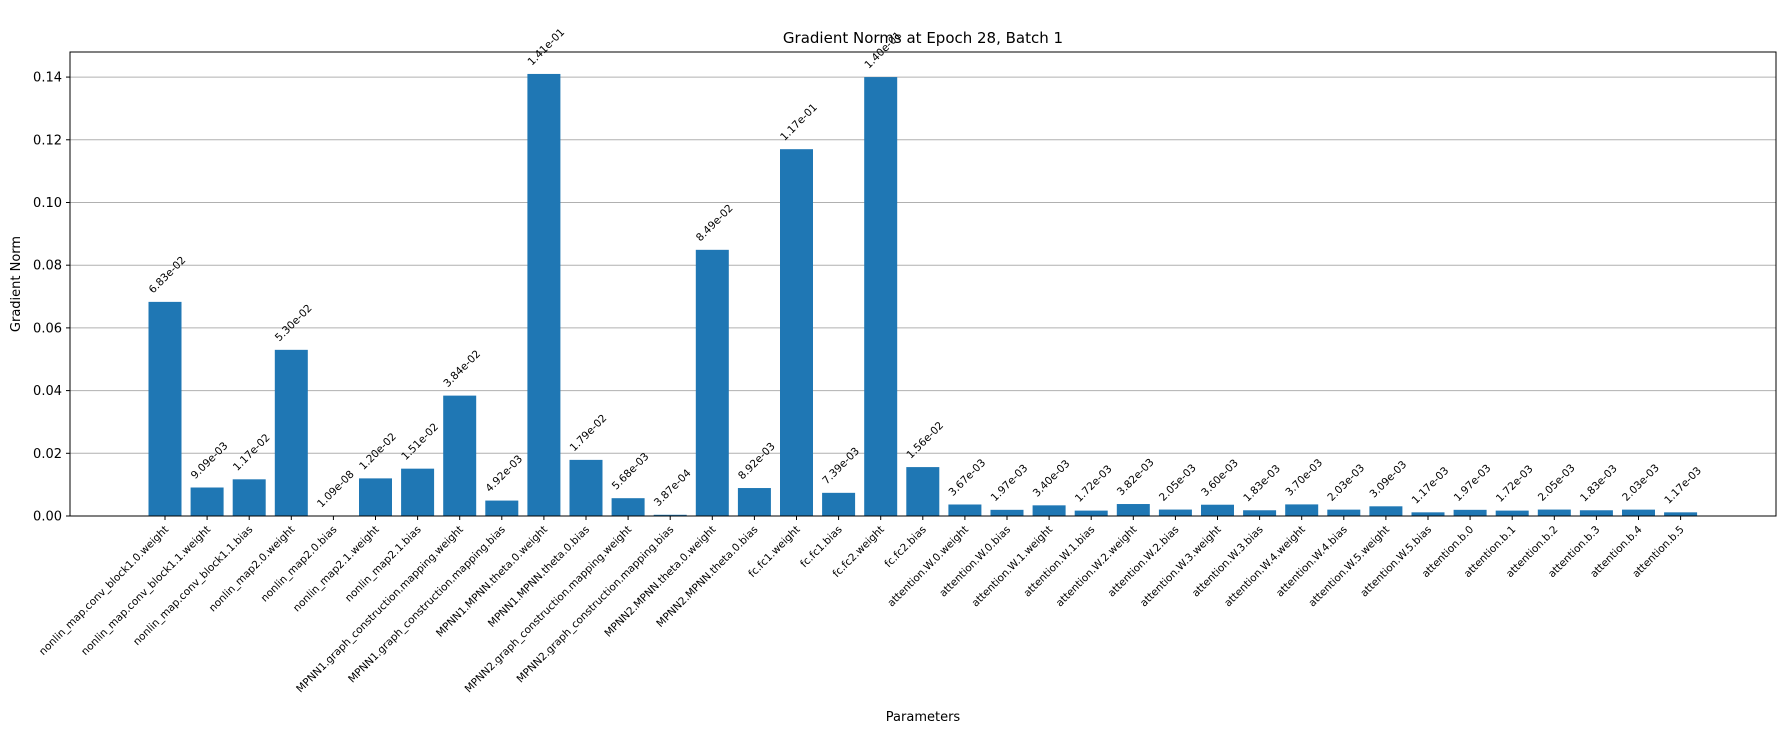 This screenshot has width=1785, height=734. Describe the element at coordinates (336, 489) in the screenshot. I see `bar-value-label: 1.09e-08` at that location.